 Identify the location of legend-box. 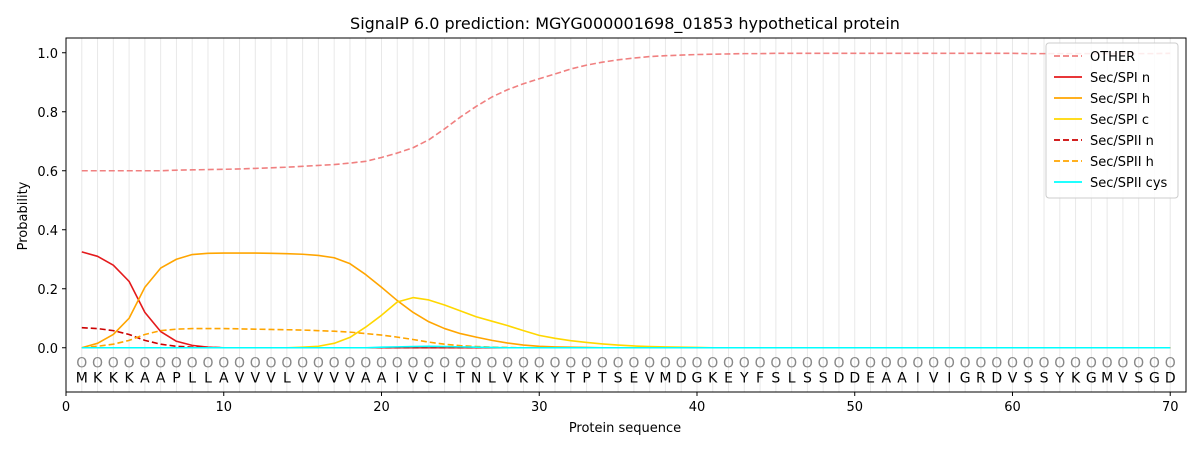
(1112, 120).